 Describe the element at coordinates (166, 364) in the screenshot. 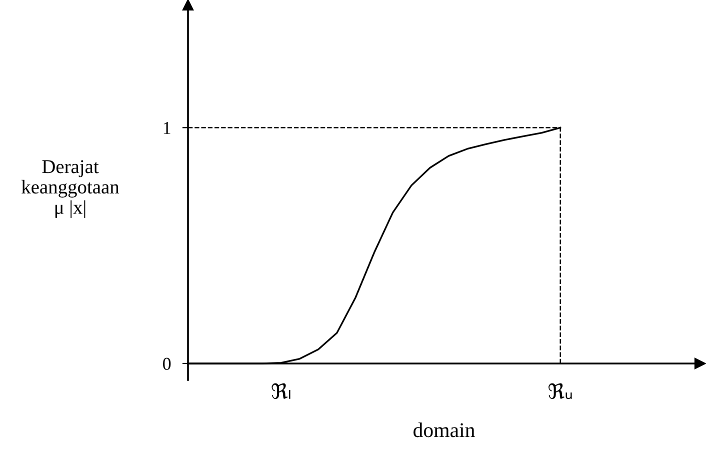

I see `y-tick-label: 0` at that location.